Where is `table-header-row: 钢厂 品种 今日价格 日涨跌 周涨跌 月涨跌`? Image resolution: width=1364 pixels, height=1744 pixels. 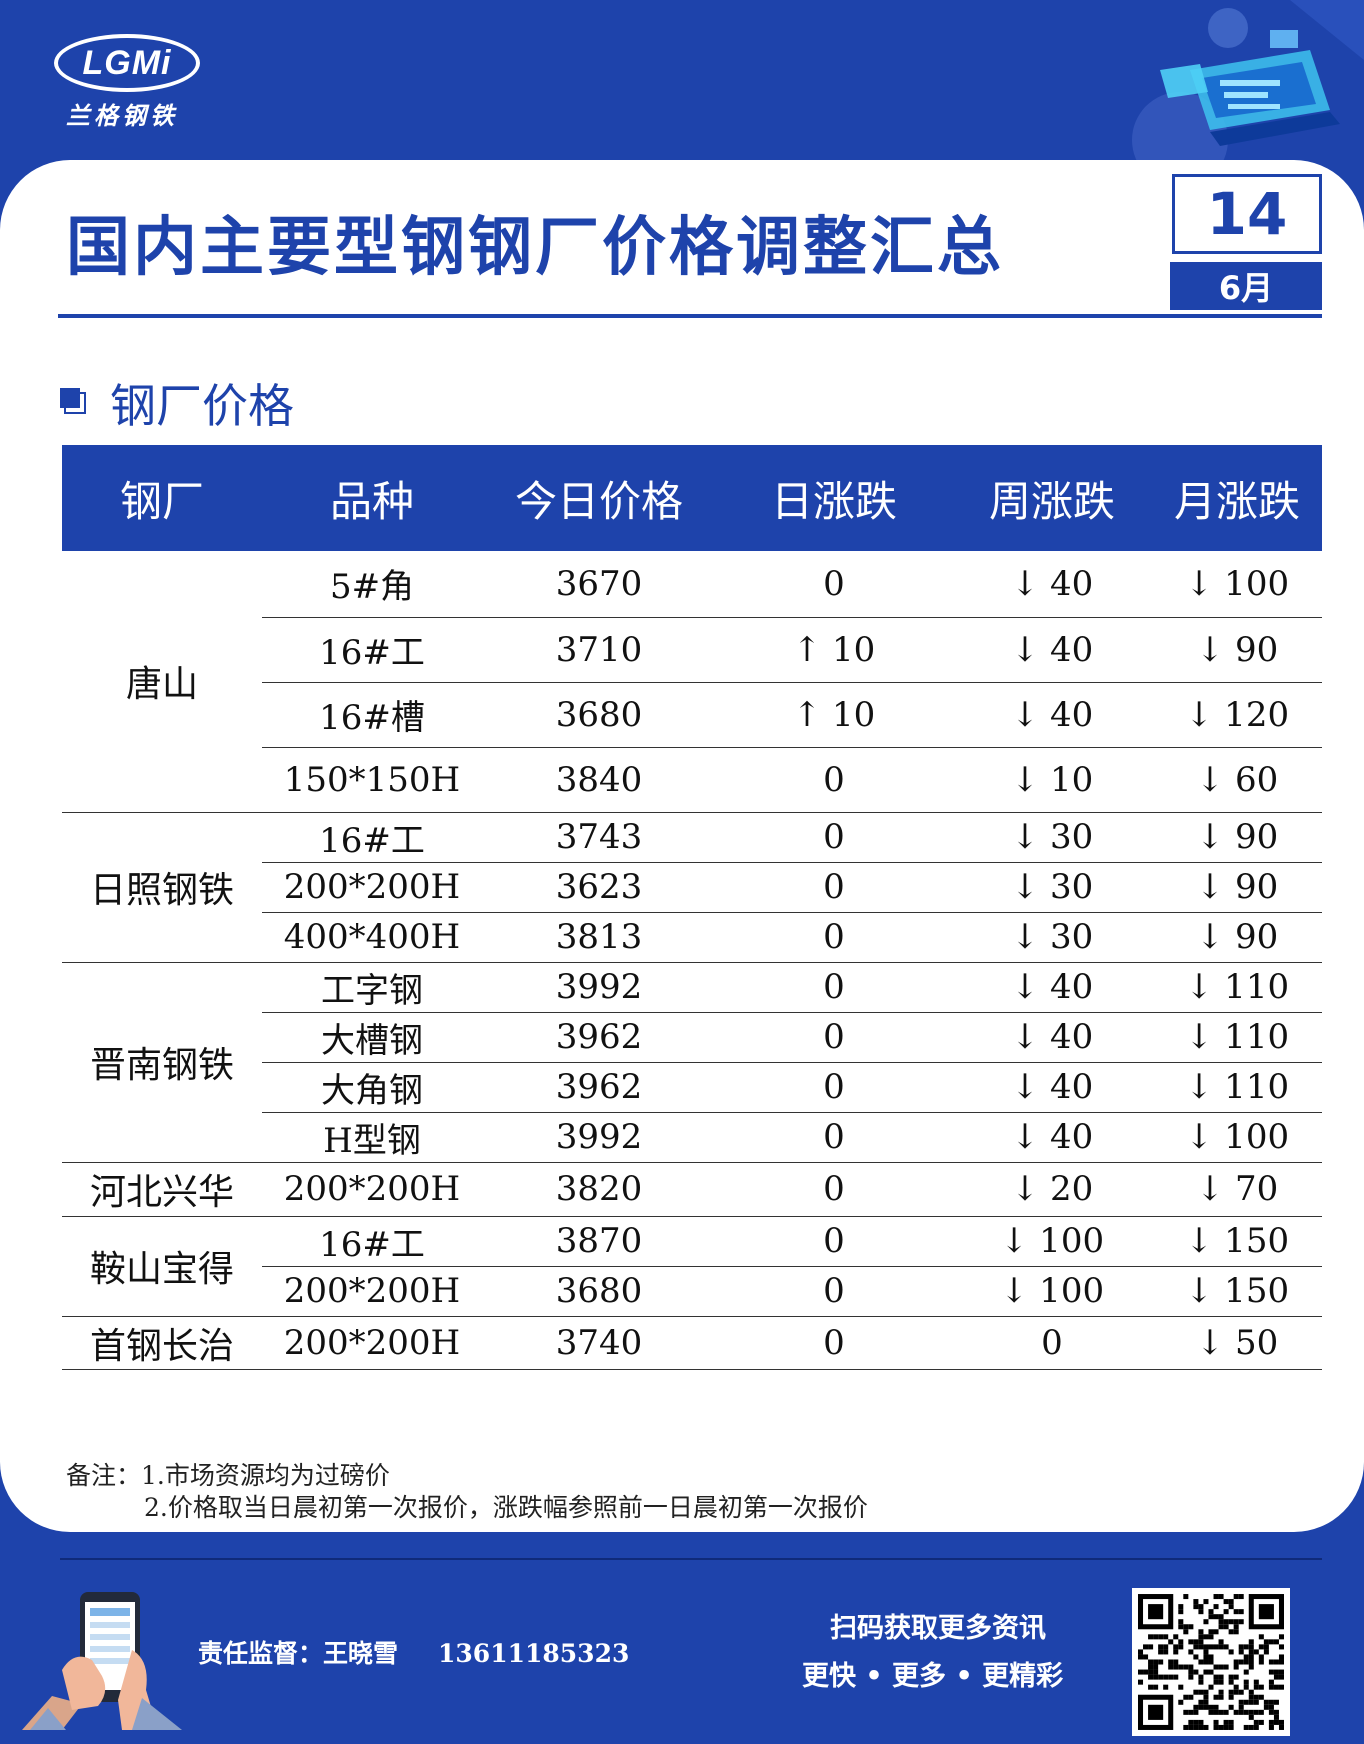 table-header-row: 钢厂 品种 今日价格 日涨跌 周涨跌 月涨跌 is located at coordinates (692, 498).